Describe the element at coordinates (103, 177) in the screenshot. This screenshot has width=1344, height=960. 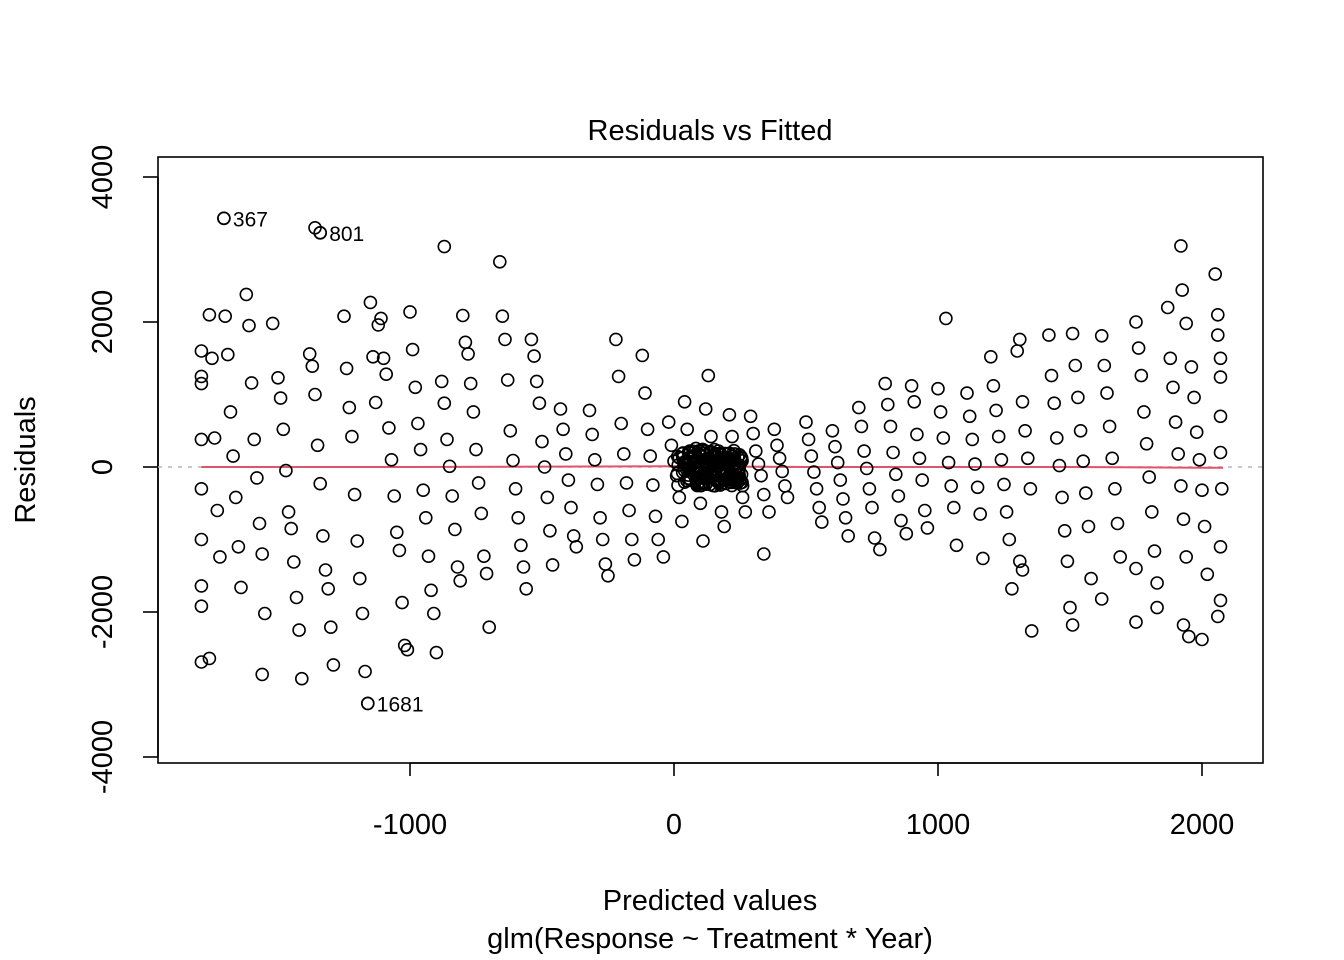
I see `y-tick-label: 4000` at that location.